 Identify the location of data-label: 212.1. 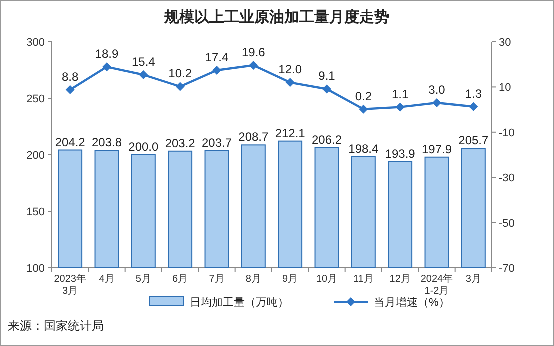
(290, 133).